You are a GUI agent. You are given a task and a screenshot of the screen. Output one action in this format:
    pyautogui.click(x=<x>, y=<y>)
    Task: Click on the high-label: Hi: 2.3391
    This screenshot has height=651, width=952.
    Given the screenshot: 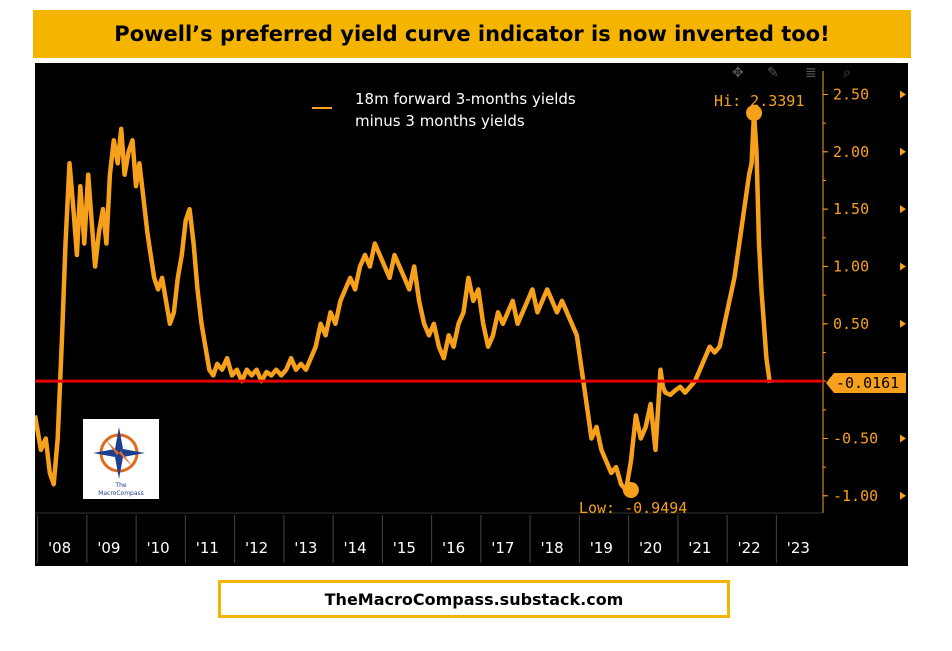 What is the action you would take?
    pyautogui.click(x=759, y=101)
    